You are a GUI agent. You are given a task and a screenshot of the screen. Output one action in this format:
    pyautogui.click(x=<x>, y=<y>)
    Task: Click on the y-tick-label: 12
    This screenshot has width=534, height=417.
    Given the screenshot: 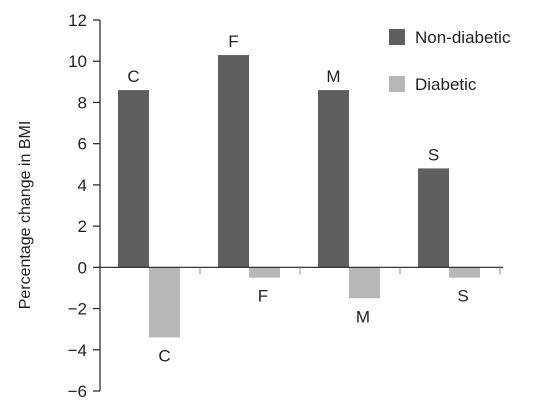 What is the action you would take?
    pyautogui.click(x=77, y=20)
    